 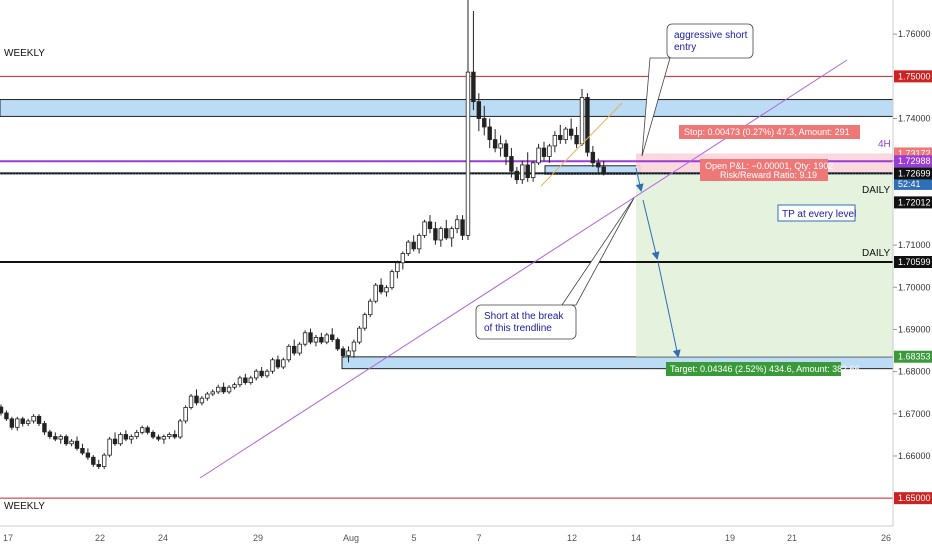 I want to click on price-badge: 1.75000, so click(x=913, y=76).